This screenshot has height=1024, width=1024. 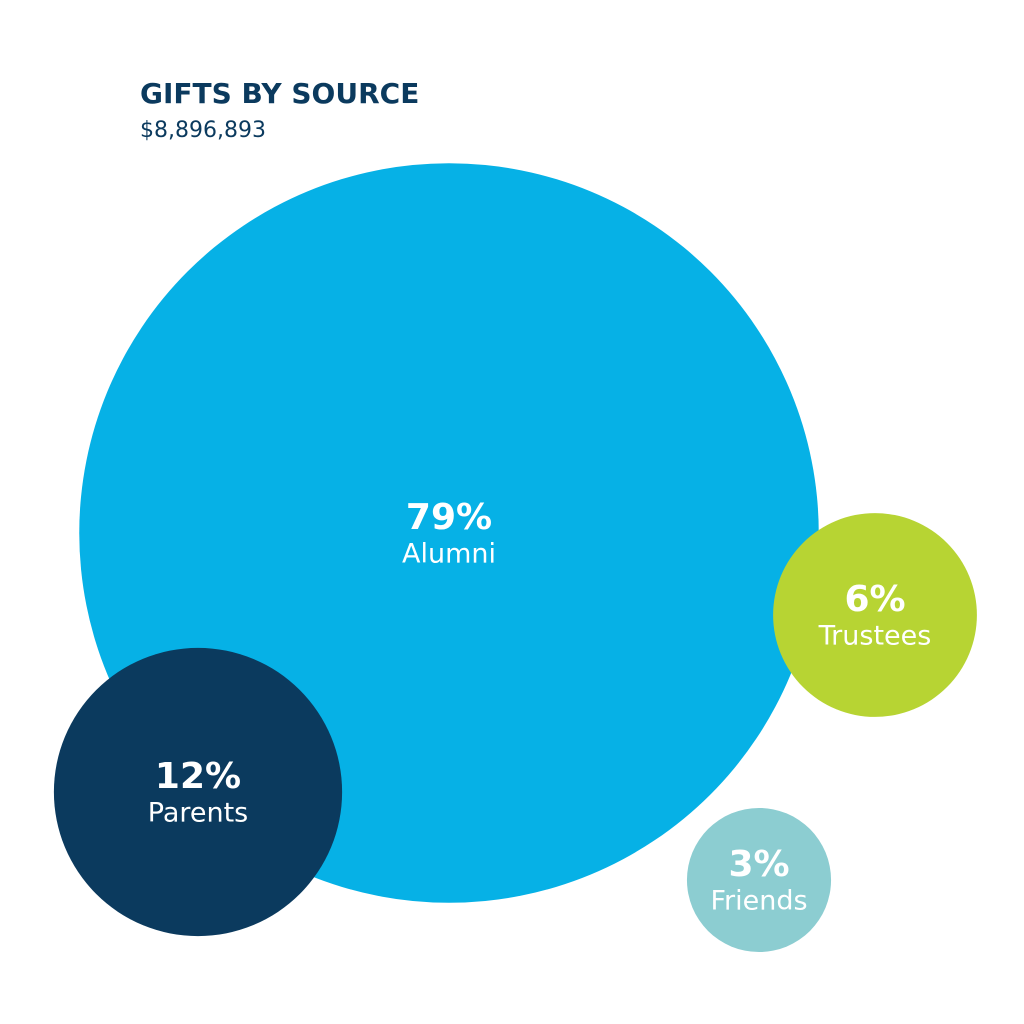 I want to click on category-label: Parents, so click(x=198, y=813).